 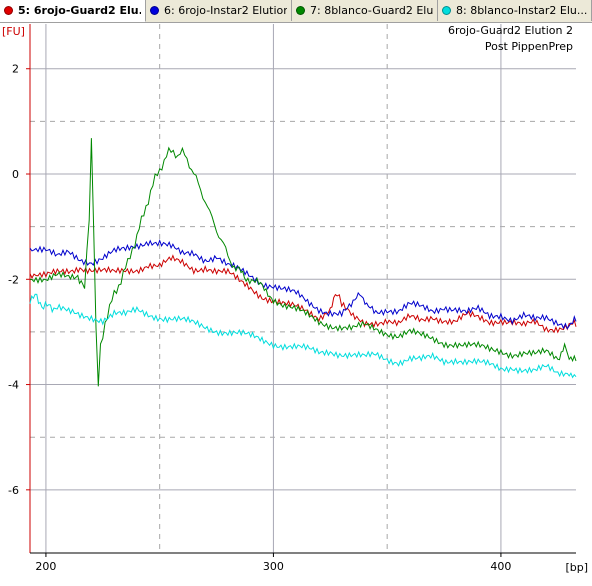 I want to click on y-tick-label: 2, so click(x=15, y=69).